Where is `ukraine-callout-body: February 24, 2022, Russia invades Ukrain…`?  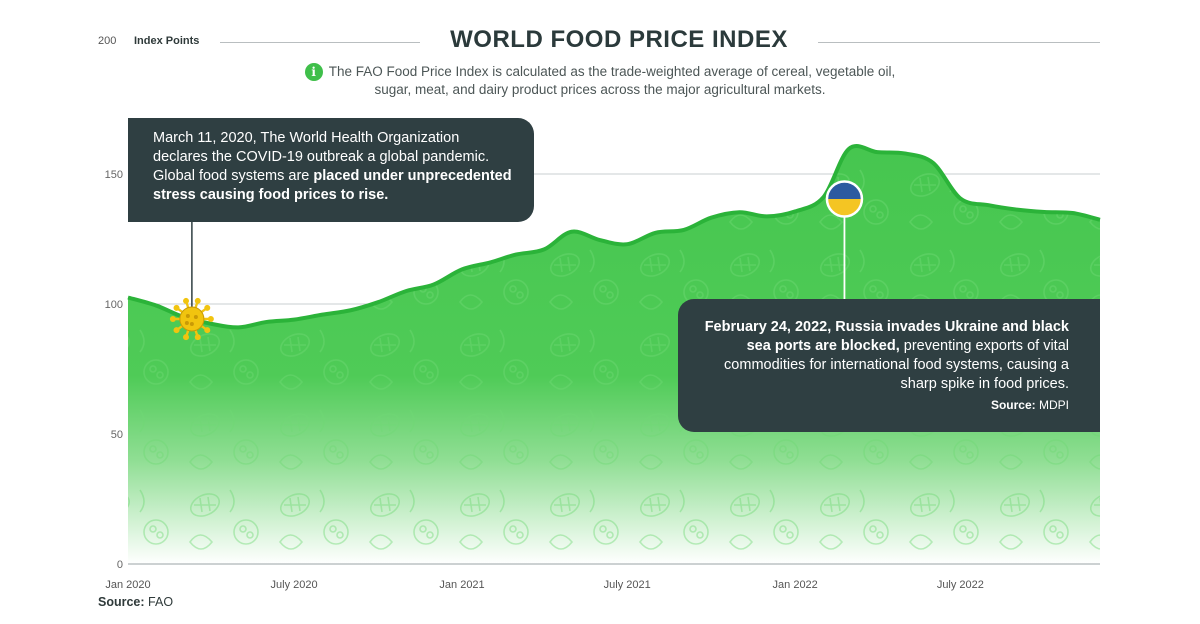 ukraine-callout-body: February 24, 2022, Russia invades Ukrain… is located at coordinates (883, 356).